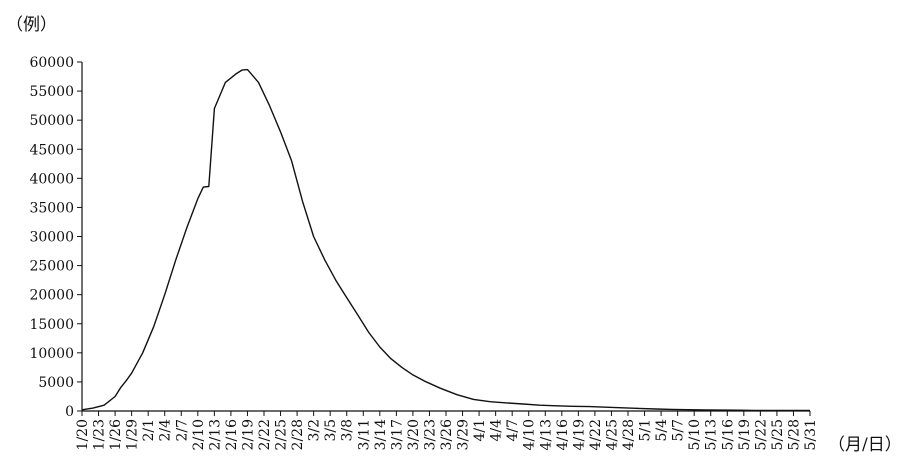  What do you see at coordinates (100, 434) in the screenshot?
I see `x-tick-label: 1/23` at bounding box center [100, 434].